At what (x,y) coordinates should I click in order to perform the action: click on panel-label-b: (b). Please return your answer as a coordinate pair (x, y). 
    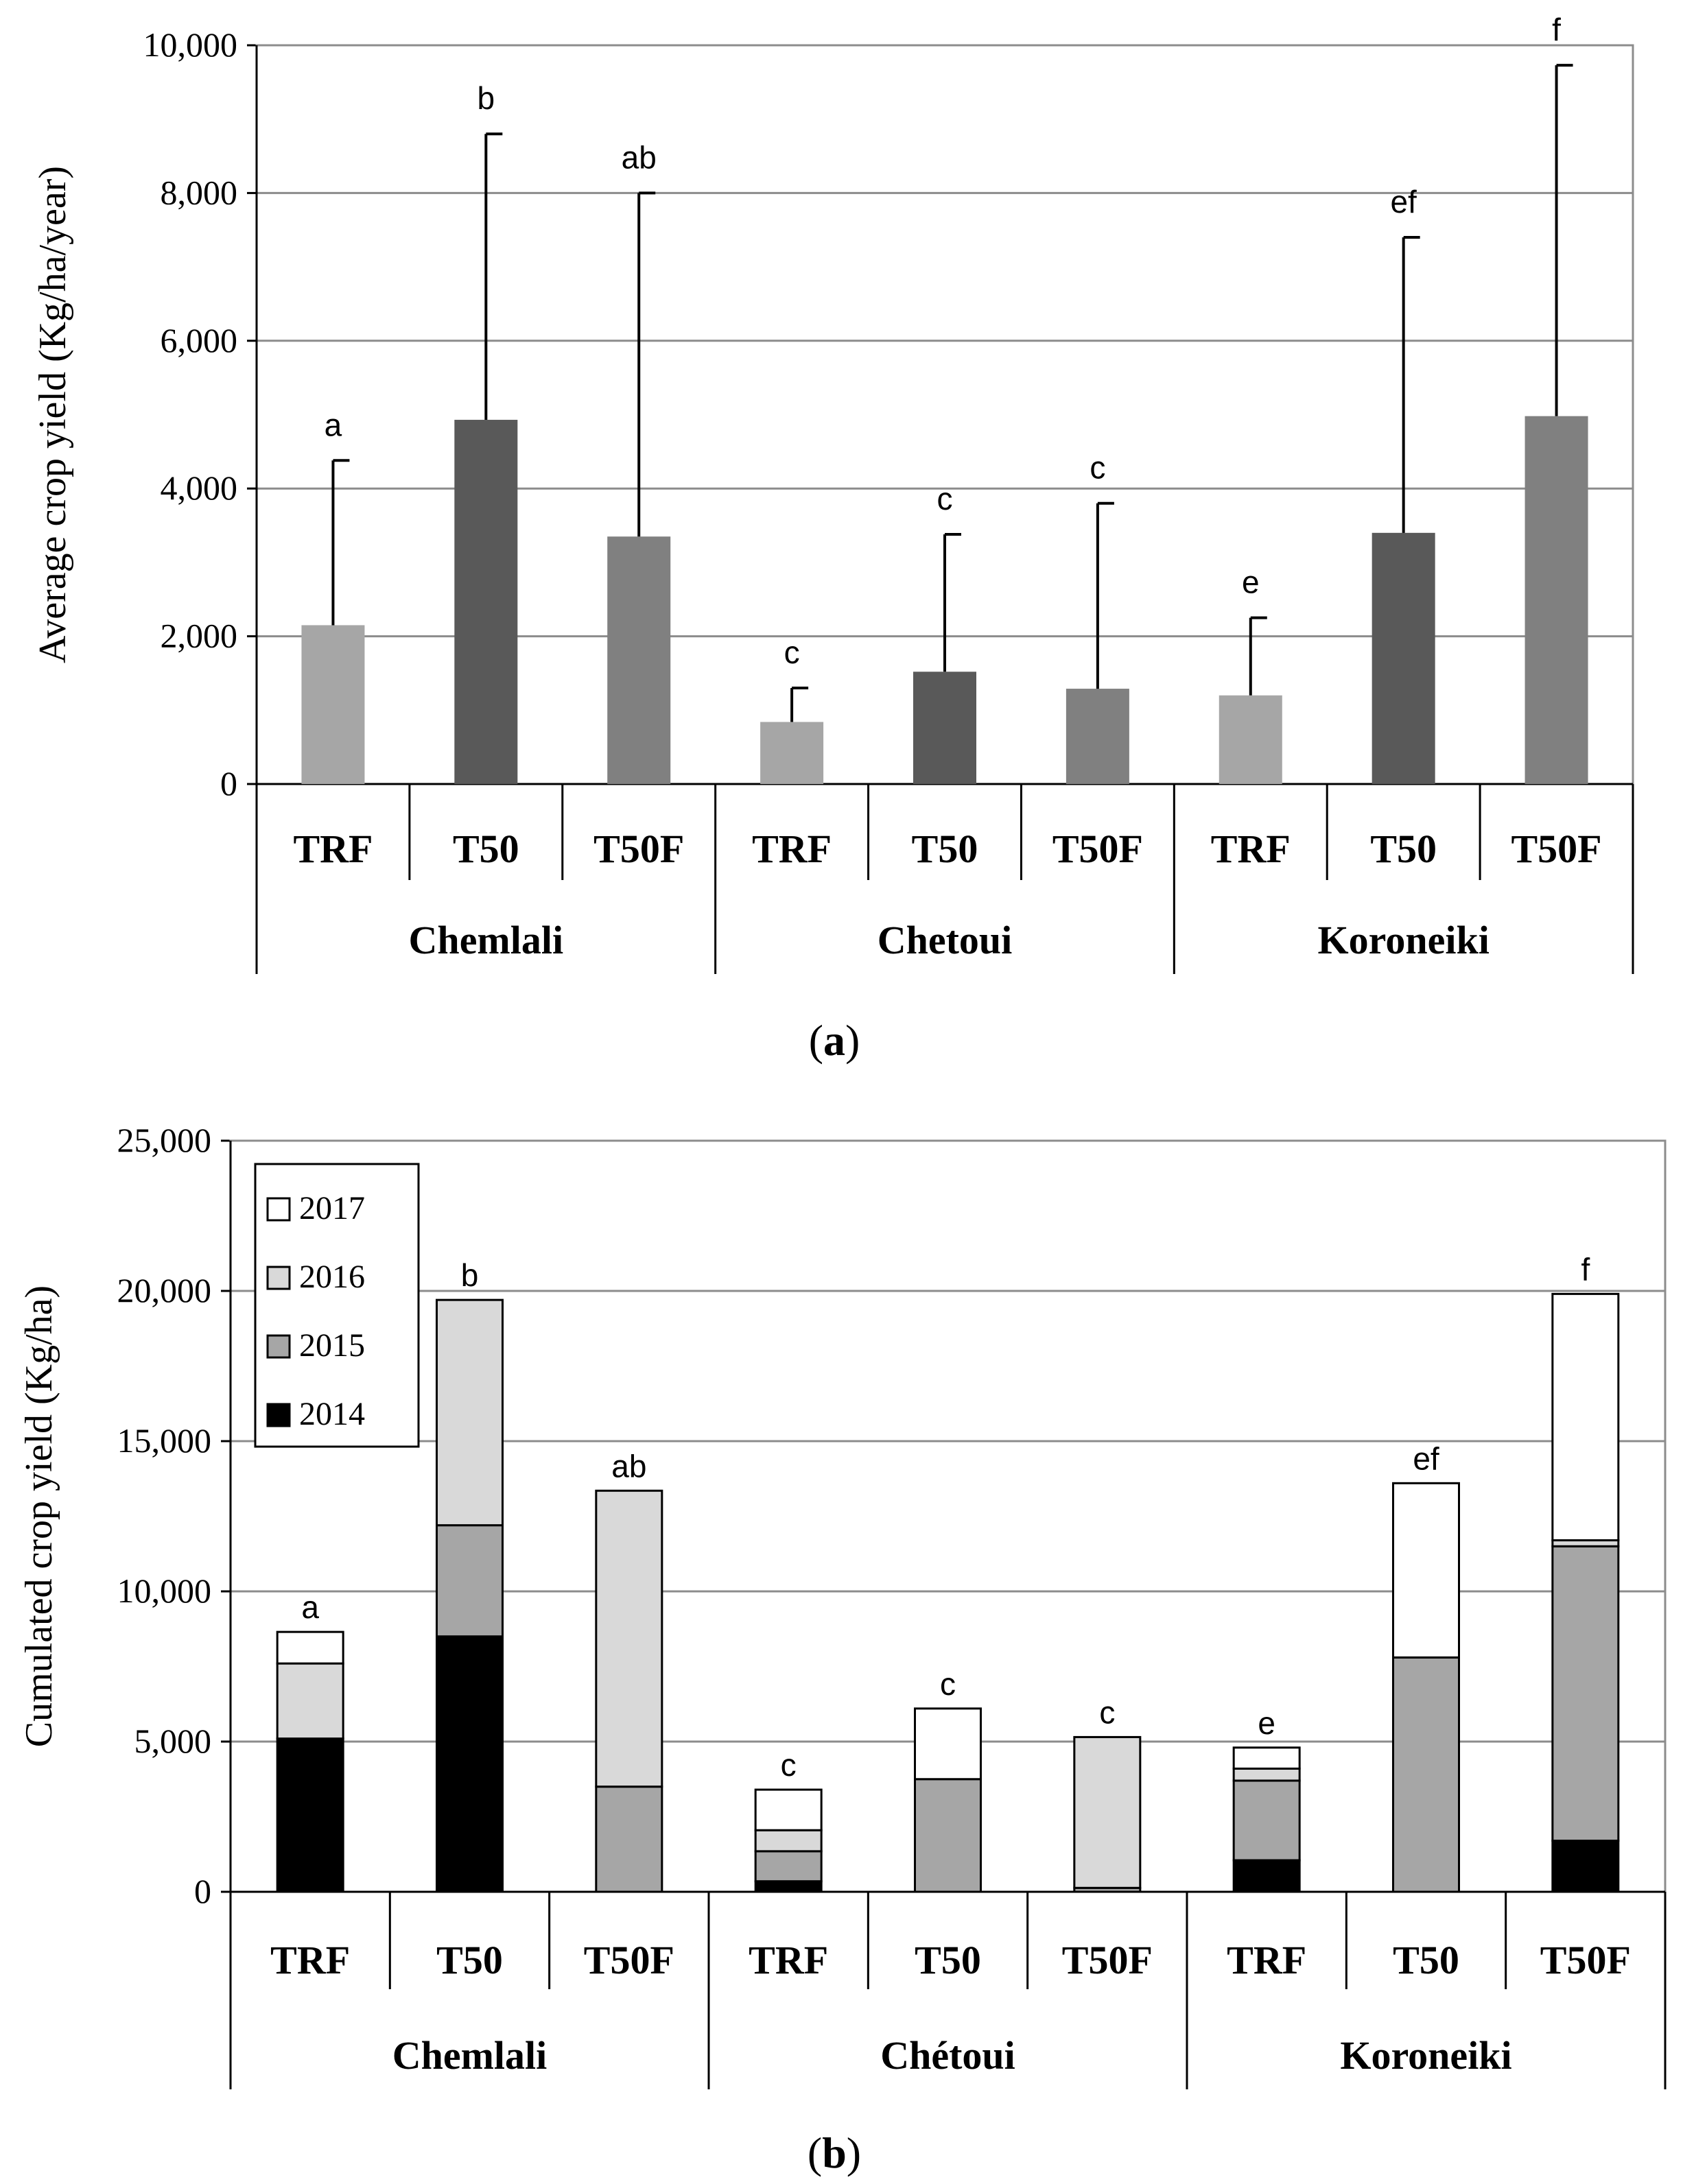
    Looking at the image, I should click on (834, 2152).